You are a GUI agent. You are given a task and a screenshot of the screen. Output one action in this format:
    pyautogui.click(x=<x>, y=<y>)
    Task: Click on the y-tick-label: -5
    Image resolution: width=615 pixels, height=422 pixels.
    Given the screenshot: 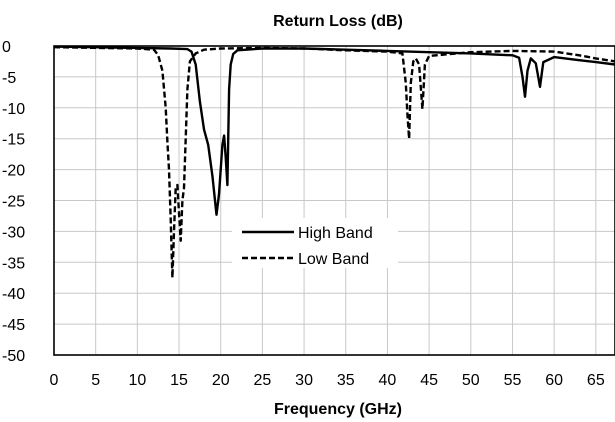 What is the action you would take?
    pyautogui.click(x=9, y=78)
    